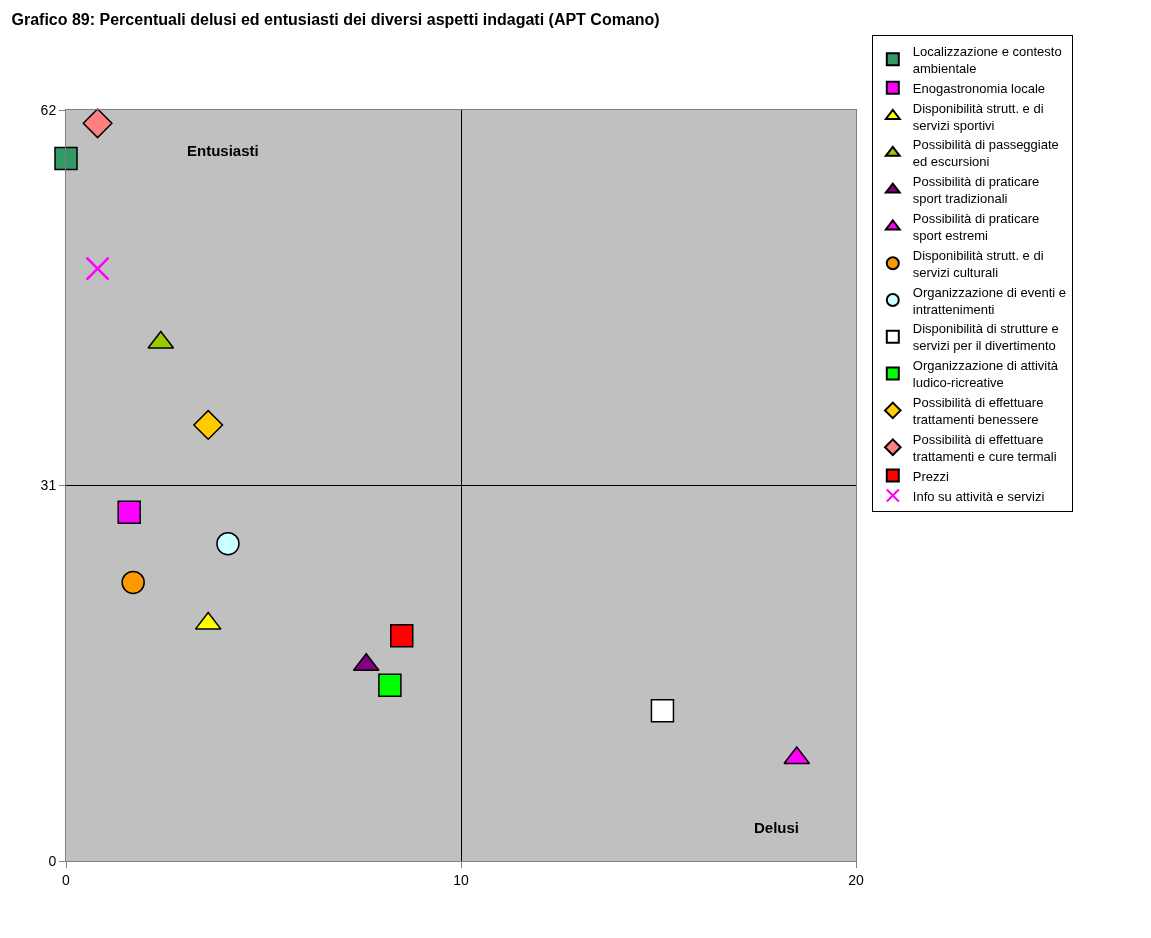 The height and width of the screenshot is (938, 1151). Describe the element at coordinates (48, 485) in the screenshot. I see `y-tick-label: 31` at that location.